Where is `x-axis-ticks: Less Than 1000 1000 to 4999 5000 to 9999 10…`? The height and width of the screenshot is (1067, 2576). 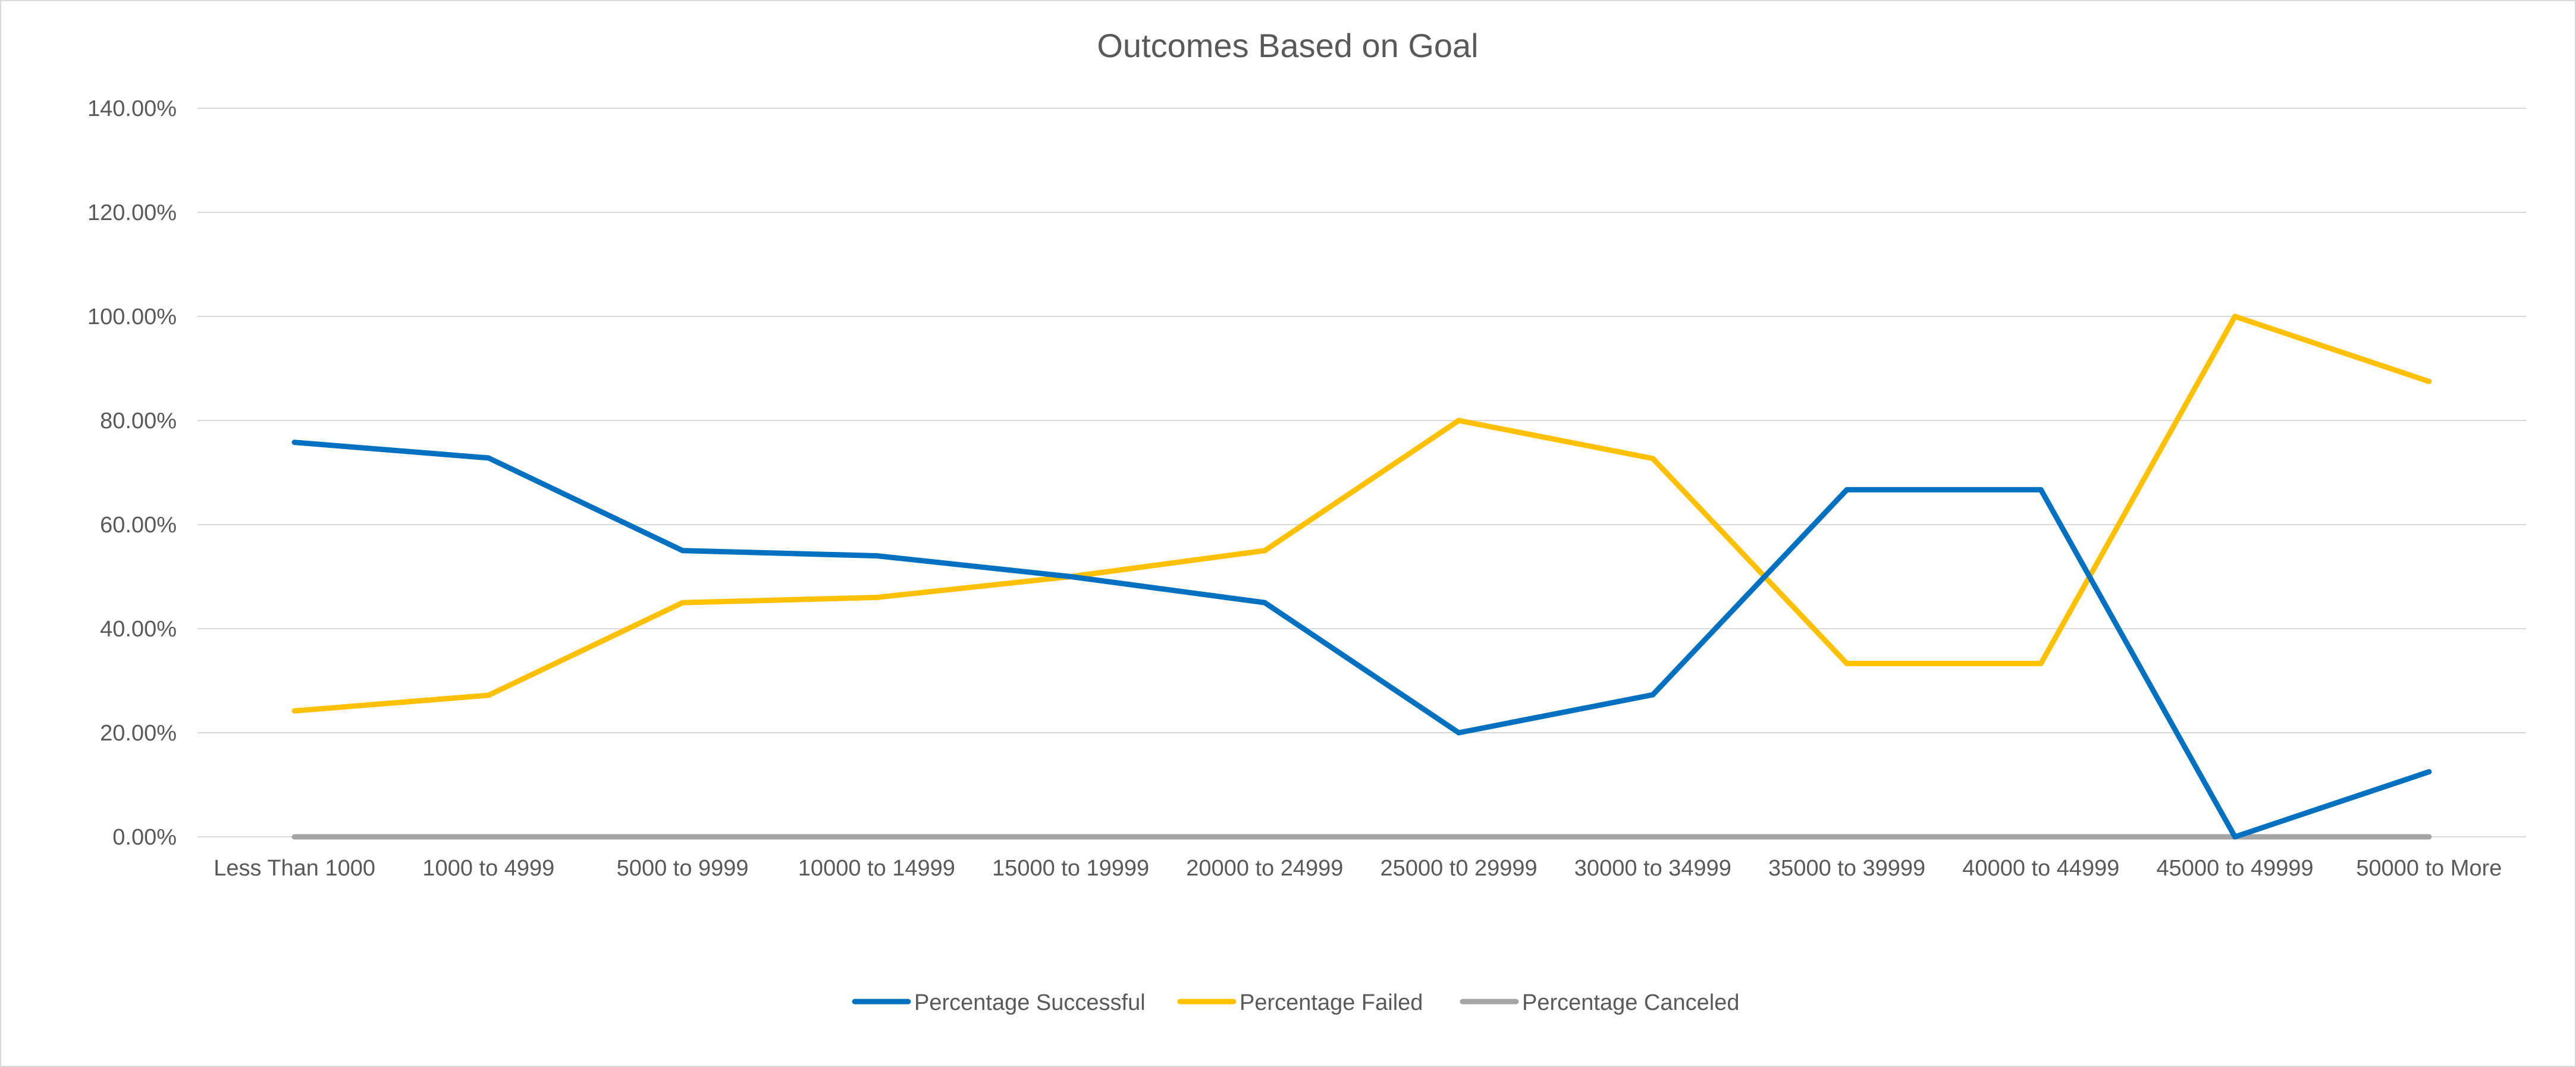 x-axis-ticks: Less Than 1000 1000 to 4999 5000 to 9999 10… is located at coordinates (1358, 868).